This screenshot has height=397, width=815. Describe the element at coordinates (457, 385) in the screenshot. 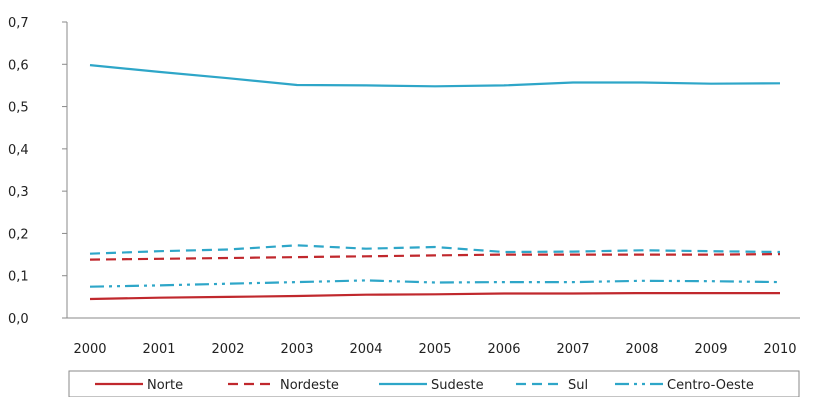

I see `legend-label-sudeste: Sudeste` at that location.